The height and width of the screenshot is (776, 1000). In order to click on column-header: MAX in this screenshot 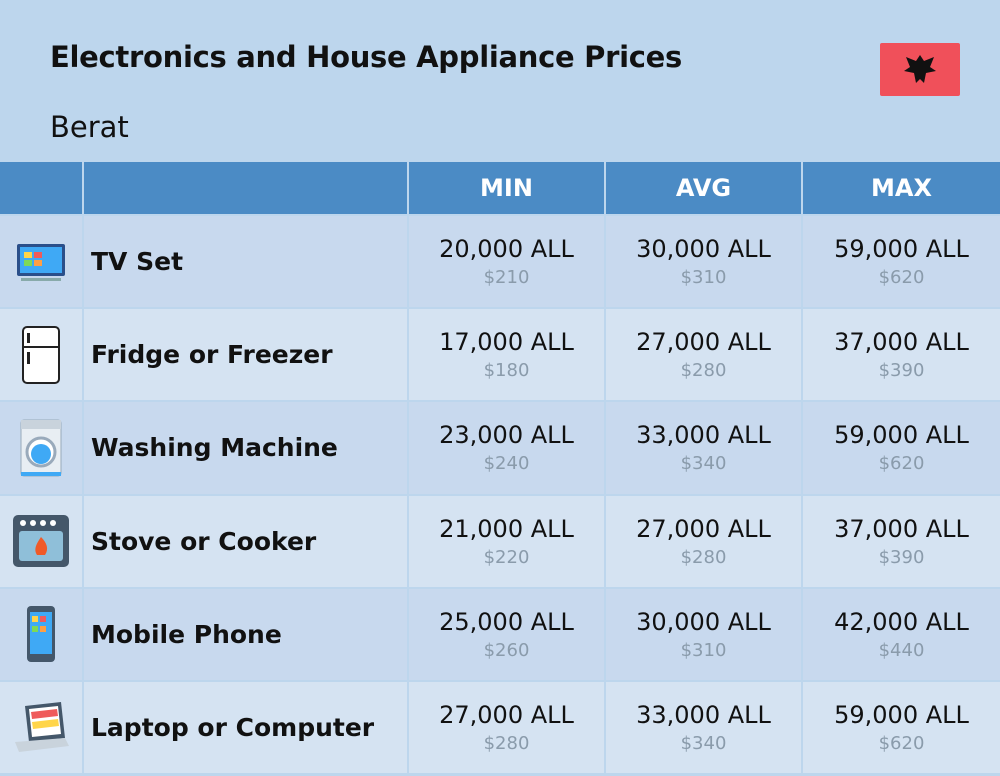, I will do `click(901, 188)`.